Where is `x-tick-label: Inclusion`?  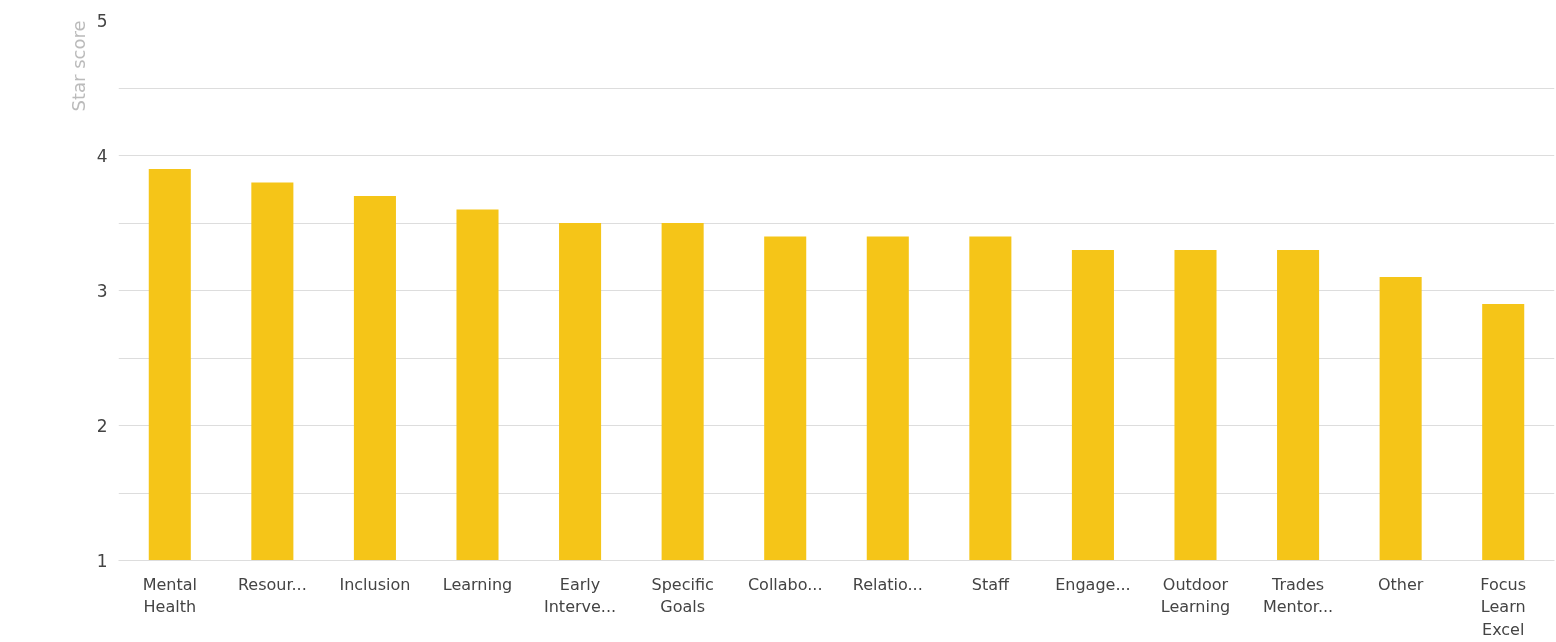 x-tick-label: Inclusion is located at coordinates (375, 584).